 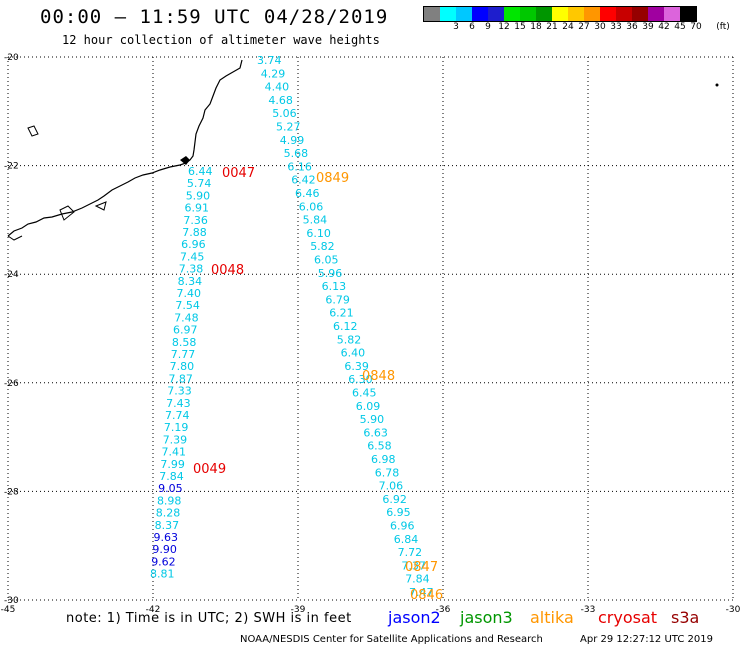 I want to click on wave-height-value: 6.16, so click(x=299, y=166).